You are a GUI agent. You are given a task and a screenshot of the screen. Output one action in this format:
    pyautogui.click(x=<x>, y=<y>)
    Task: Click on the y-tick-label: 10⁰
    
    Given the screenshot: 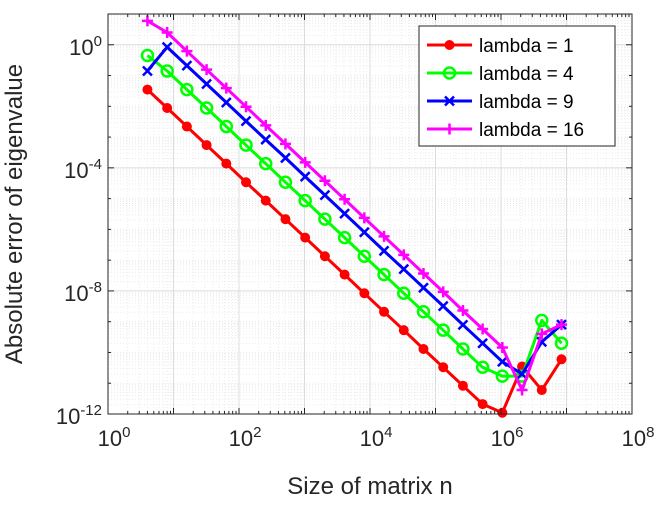 What is the action you would take?
    pyautogui.click(x=85, y=46)
    